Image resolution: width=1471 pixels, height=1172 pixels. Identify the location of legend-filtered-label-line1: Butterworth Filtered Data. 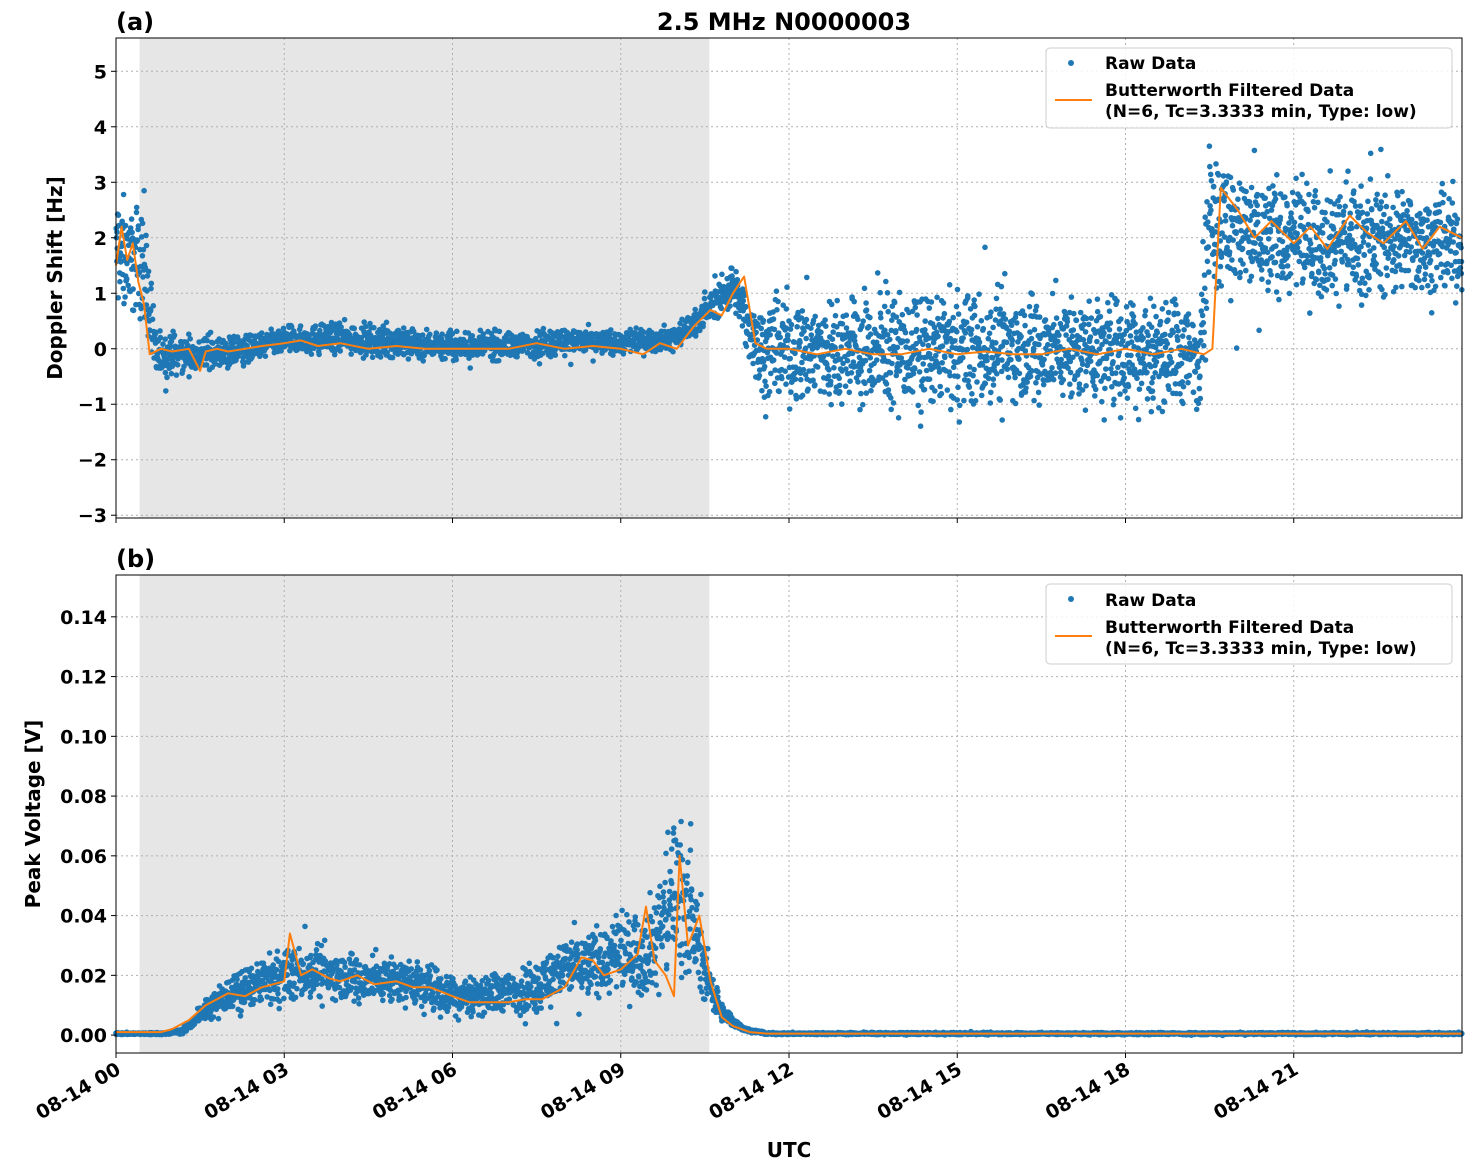
(1229, 91).